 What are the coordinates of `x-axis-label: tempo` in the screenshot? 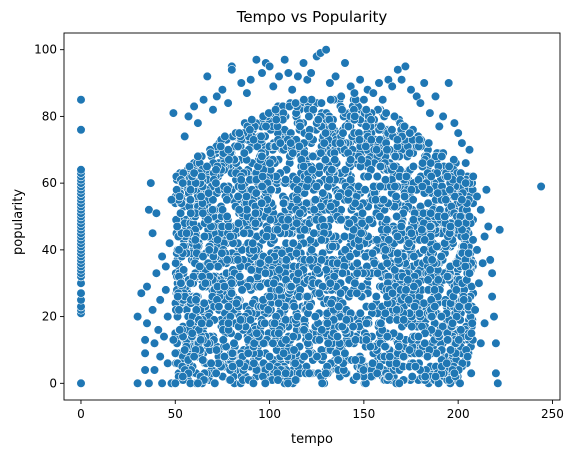 It's located at (312, 439).